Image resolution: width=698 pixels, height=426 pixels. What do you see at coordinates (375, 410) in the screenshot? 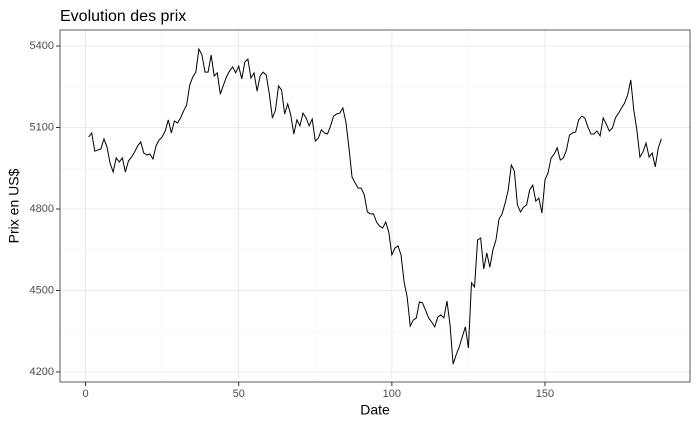
I see `x-axis-label: Date` at bounding box center [375, 410].